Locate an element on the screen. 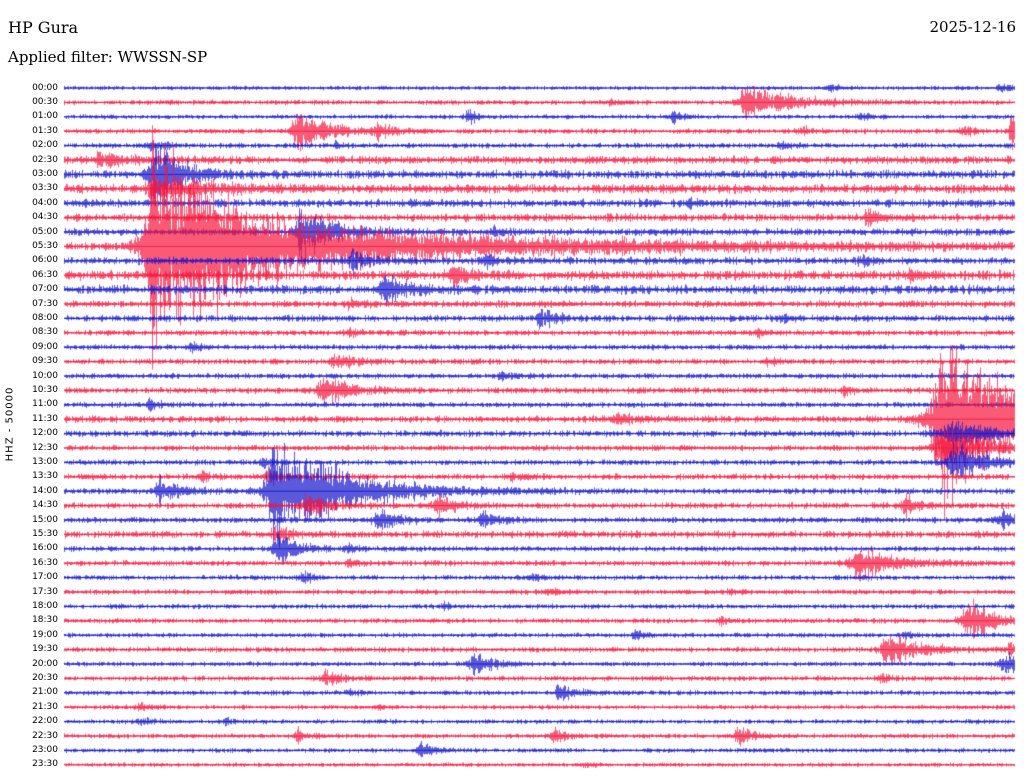 The image size is (1024, 780). time-label: 07:30 is located at coordinates (45, 303).